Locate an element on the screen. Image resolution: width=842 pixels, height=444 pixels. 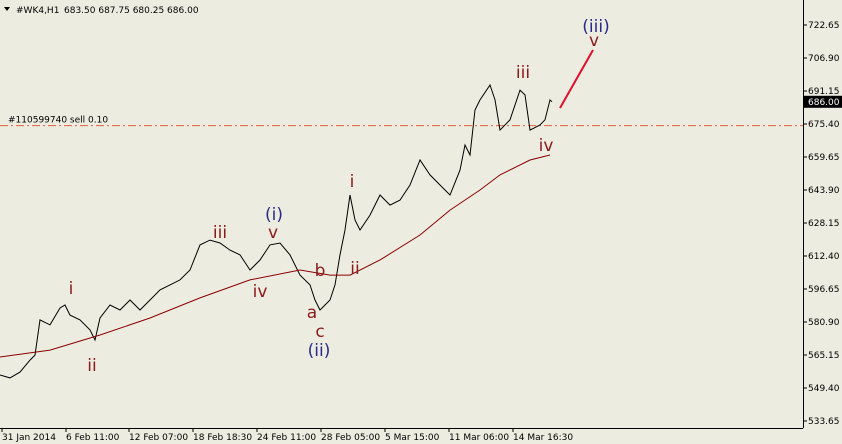
x-tick-label: 24 Feb 11:00 is located at coordinates (286, 438).